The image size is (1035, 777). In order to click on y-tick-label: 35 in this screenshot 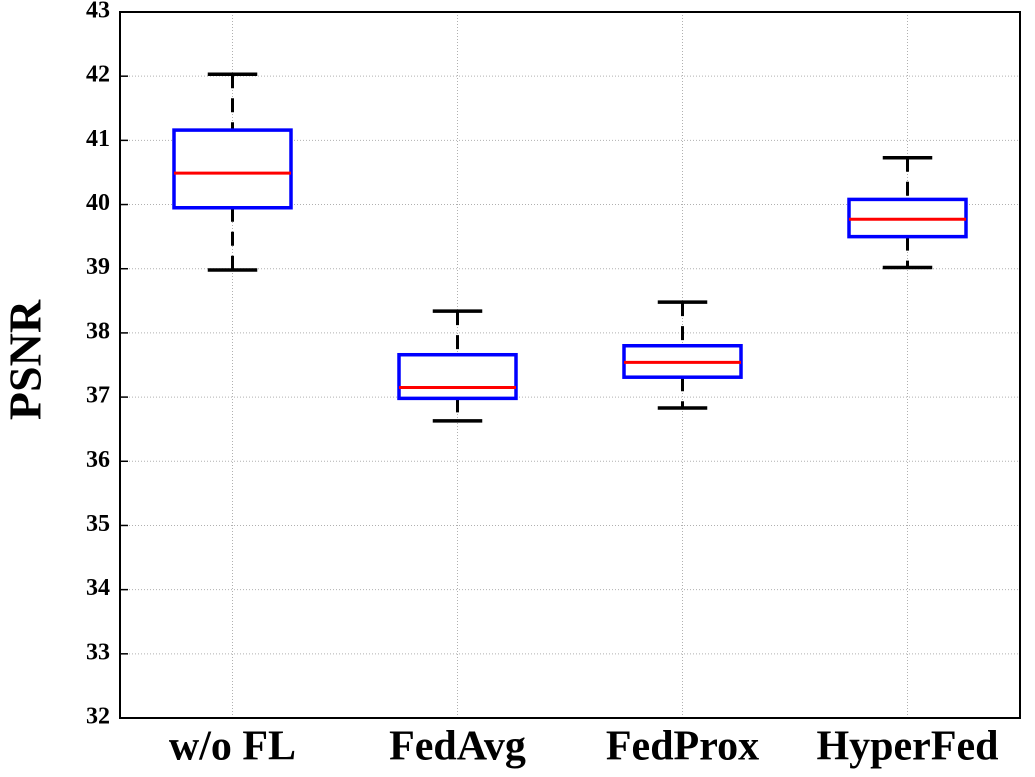, I will do `click(98, 524)`.